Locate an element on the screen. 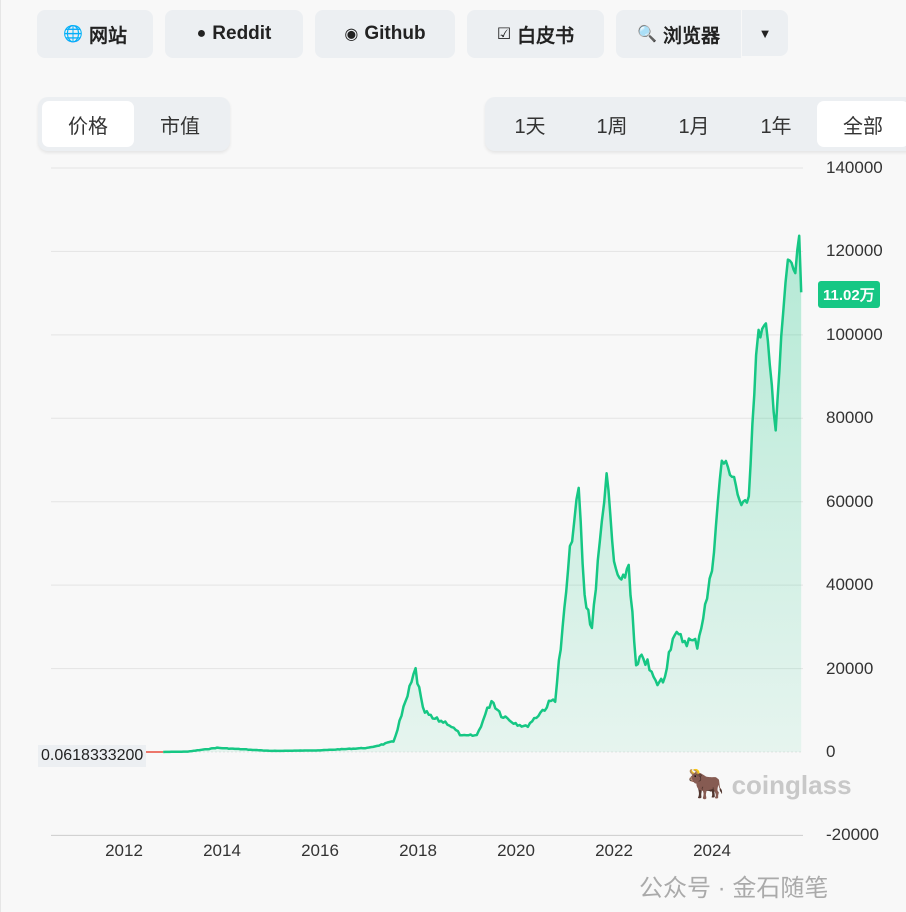 The width and height of the screenshot is (906, 912). link-label: 白皮书 is located at coordinates (546, 36).